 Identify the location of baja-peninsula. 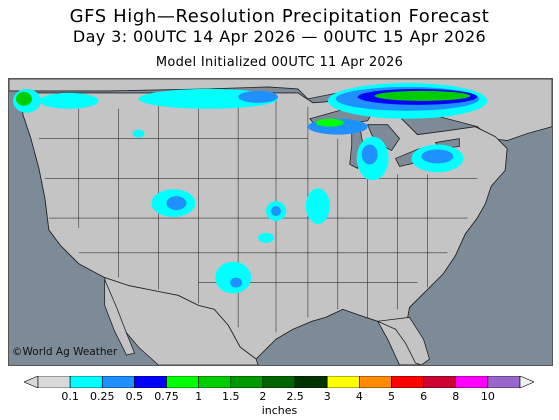
(120, 317).